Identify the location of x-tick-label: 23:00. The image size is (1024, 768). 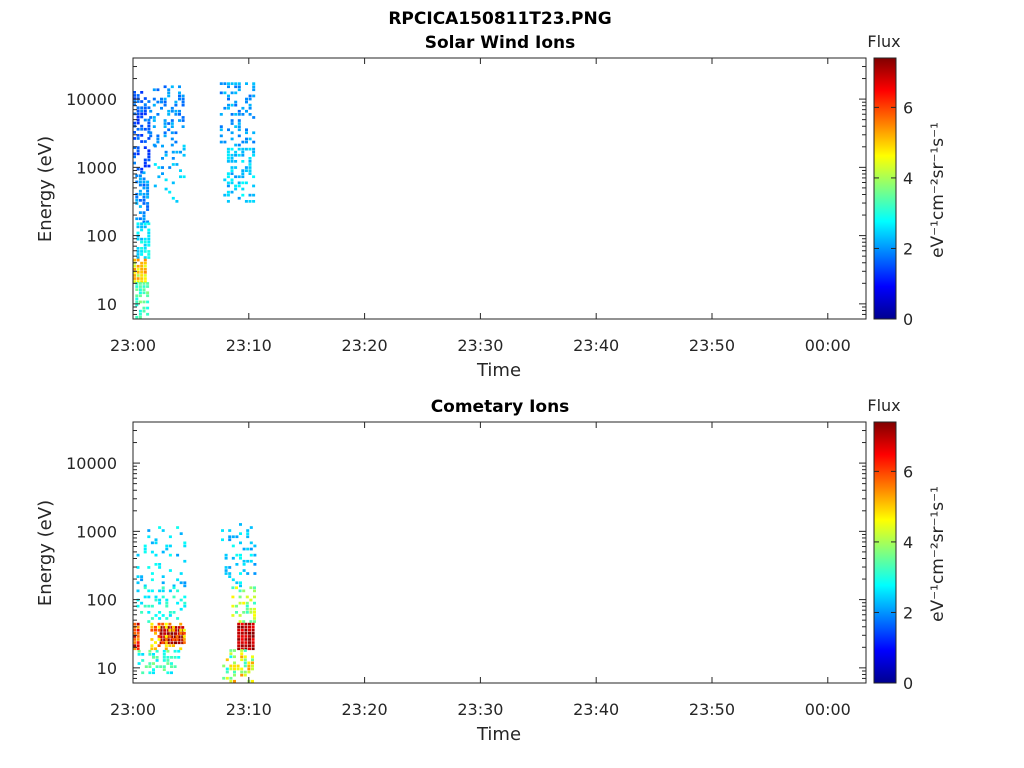
(133, 709).